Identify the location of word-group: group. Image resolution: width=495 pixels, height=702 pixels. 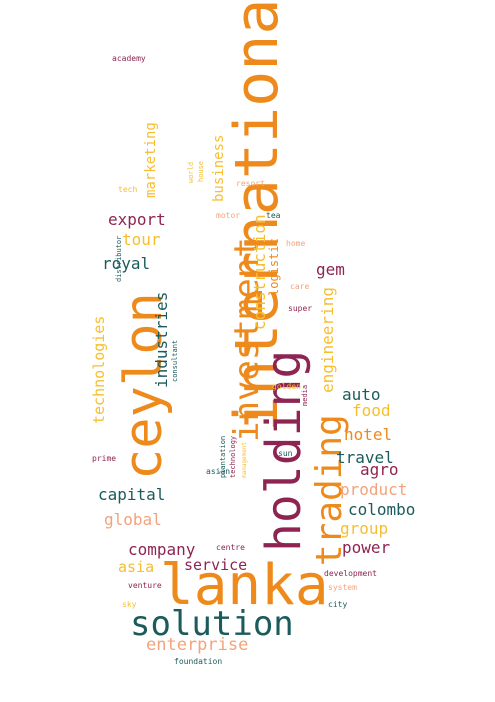
(364, 528).